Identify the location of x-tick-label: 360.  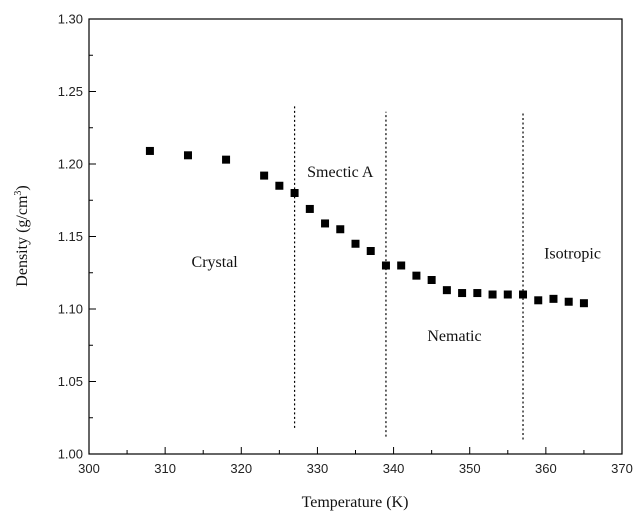
(546, 468).